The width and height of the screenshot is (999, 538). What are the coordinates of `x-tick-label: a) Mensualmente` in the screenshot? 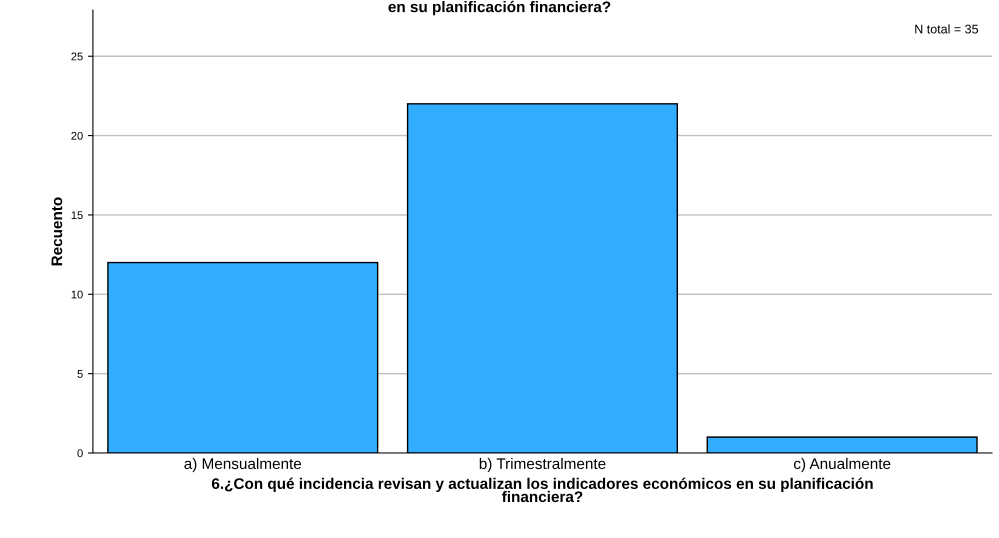 It's located at (243, 465).